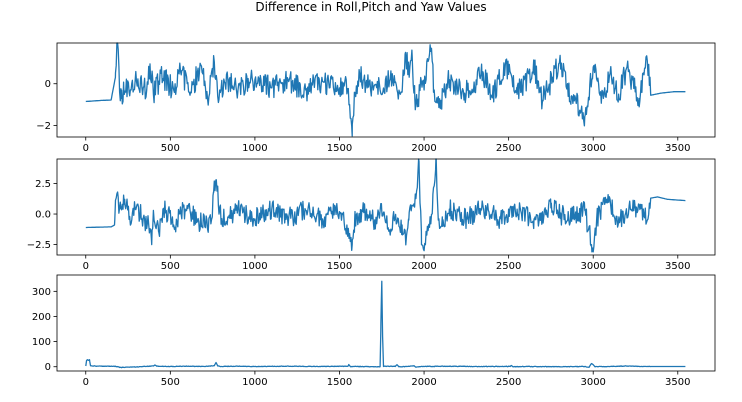 The width and height of the screenshot is (742, 402). I want to click on yaw-ytick-label: 300, so click(41, 292).